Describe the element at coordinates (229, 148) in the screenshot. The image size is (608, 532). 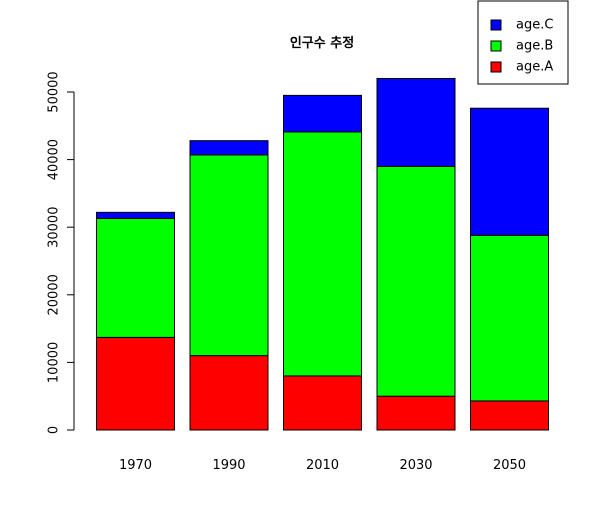
I see `bar-1990-age.C` at that location.